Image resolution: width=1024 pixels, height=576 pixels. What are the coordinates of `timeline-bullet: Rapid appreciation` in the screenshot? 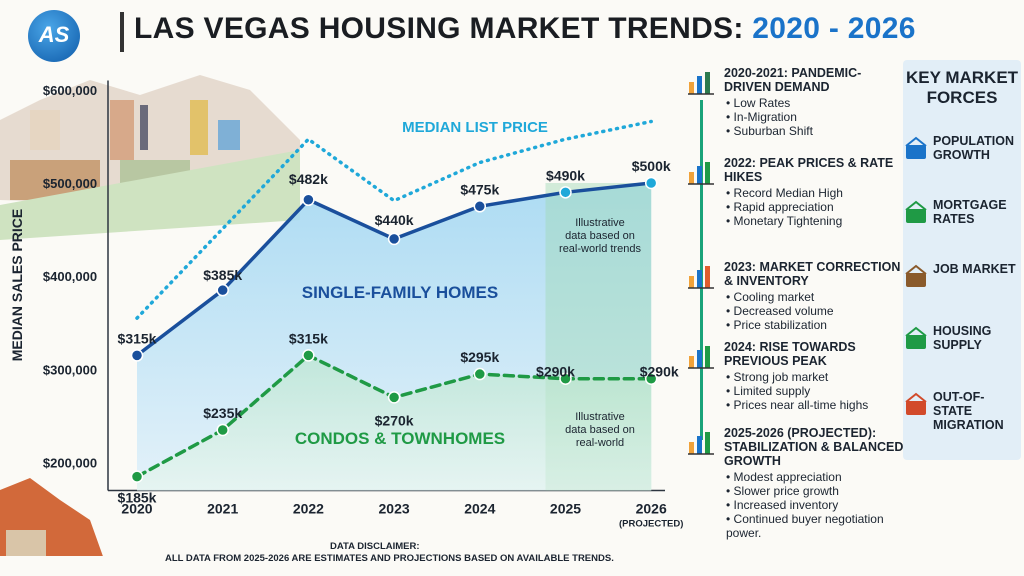 It's located at (816, 207).